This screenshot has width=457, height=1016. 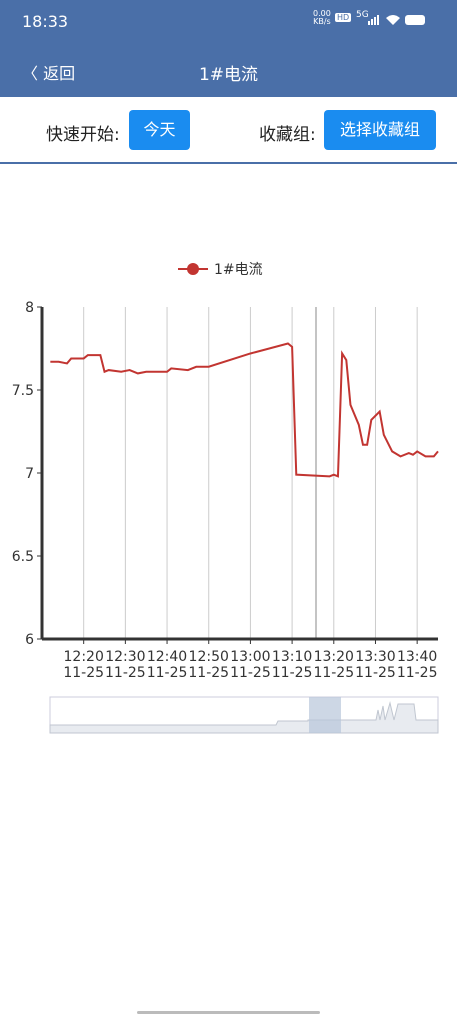 I want to click on y-tick-label: 7.5, so click(x=23, y=391).